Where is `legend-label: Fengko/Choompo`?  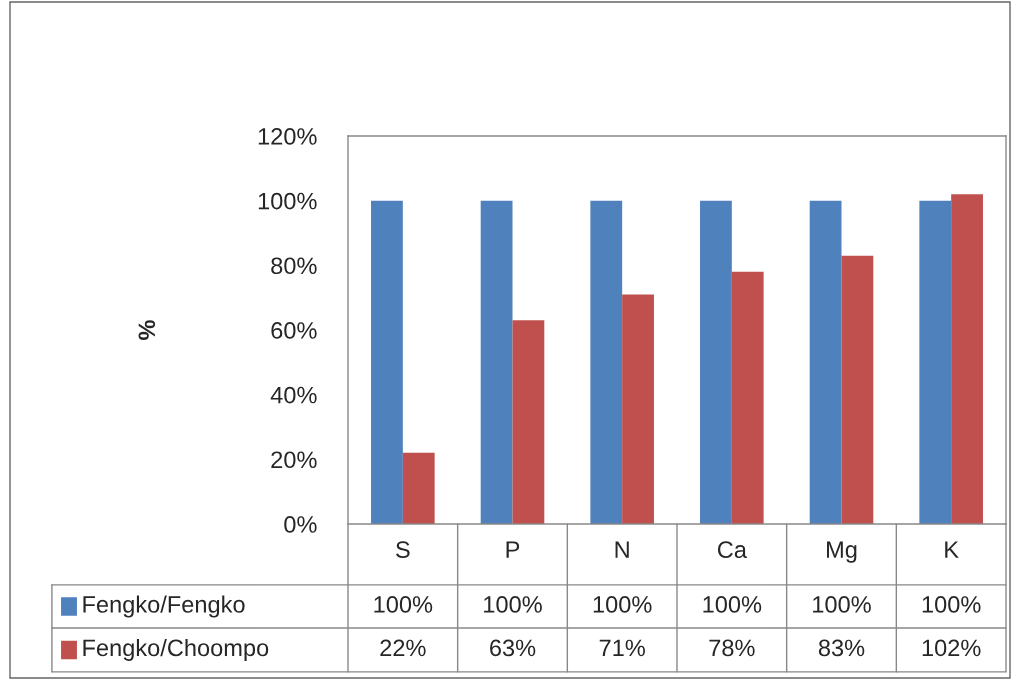 legend-label: Fengko/Choompo is located at coordinates (176, 649).